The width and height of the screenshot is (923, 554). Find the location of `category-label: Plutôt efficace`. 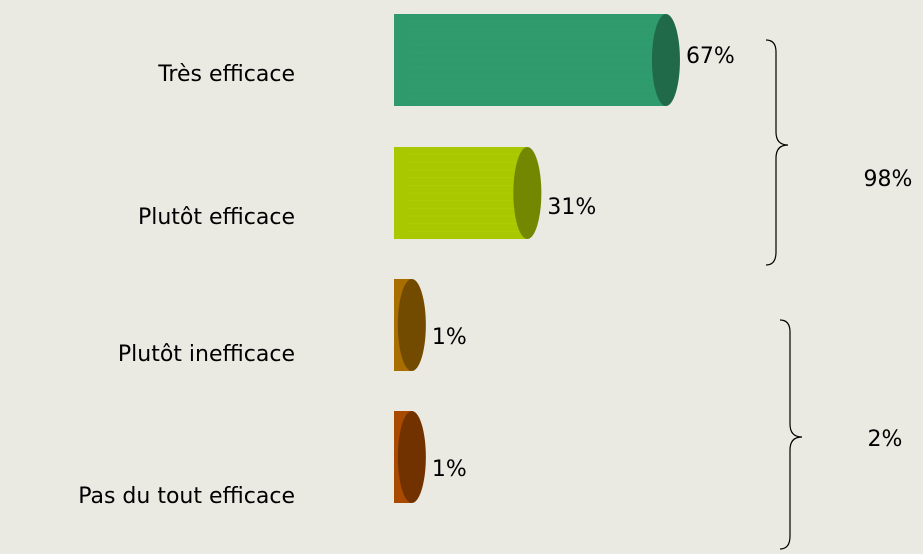

category-label: Plutôt efficace is located at coordinates (216, 217).